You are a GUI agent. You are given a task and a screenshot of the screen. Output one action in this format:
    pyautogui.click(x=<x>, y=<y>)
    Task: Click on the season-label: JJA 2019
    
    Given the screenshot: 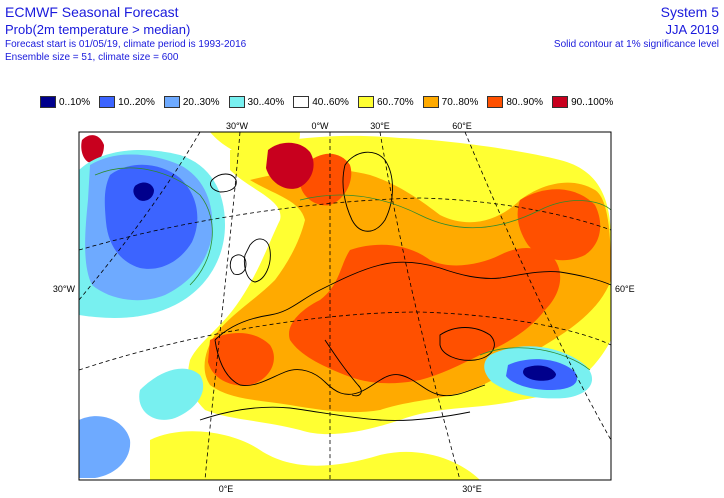 What is the action you would take?
    pyautogui.click(x=692, y=29)
    